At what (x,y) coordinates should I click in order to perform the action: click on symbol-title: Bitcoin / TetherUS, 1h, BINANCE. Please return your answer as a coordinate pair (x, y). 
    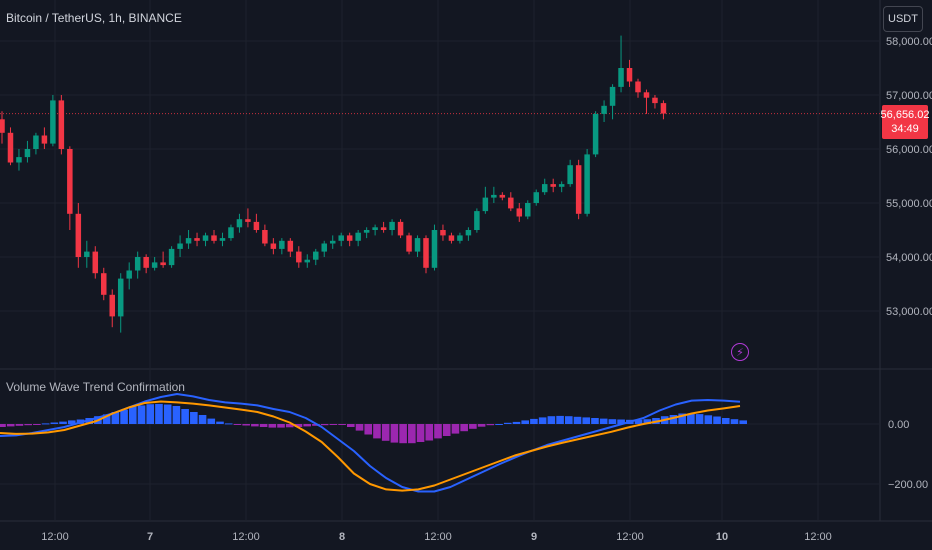
    Looking at the image, I should click on (94, 18).